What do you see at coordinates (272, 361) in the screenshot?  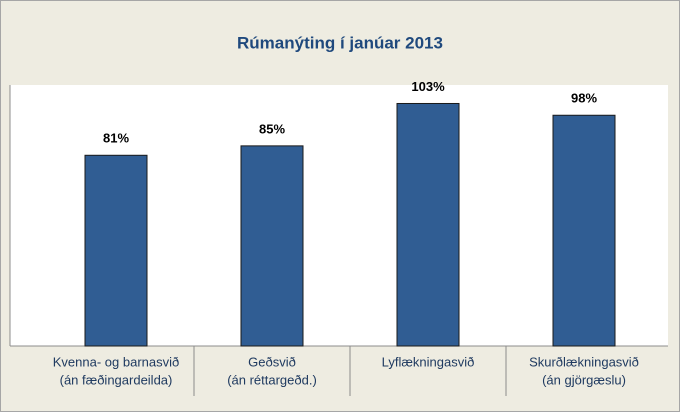 I see `x-tick-label: Geðsvið` at bounding box center [272, 361].